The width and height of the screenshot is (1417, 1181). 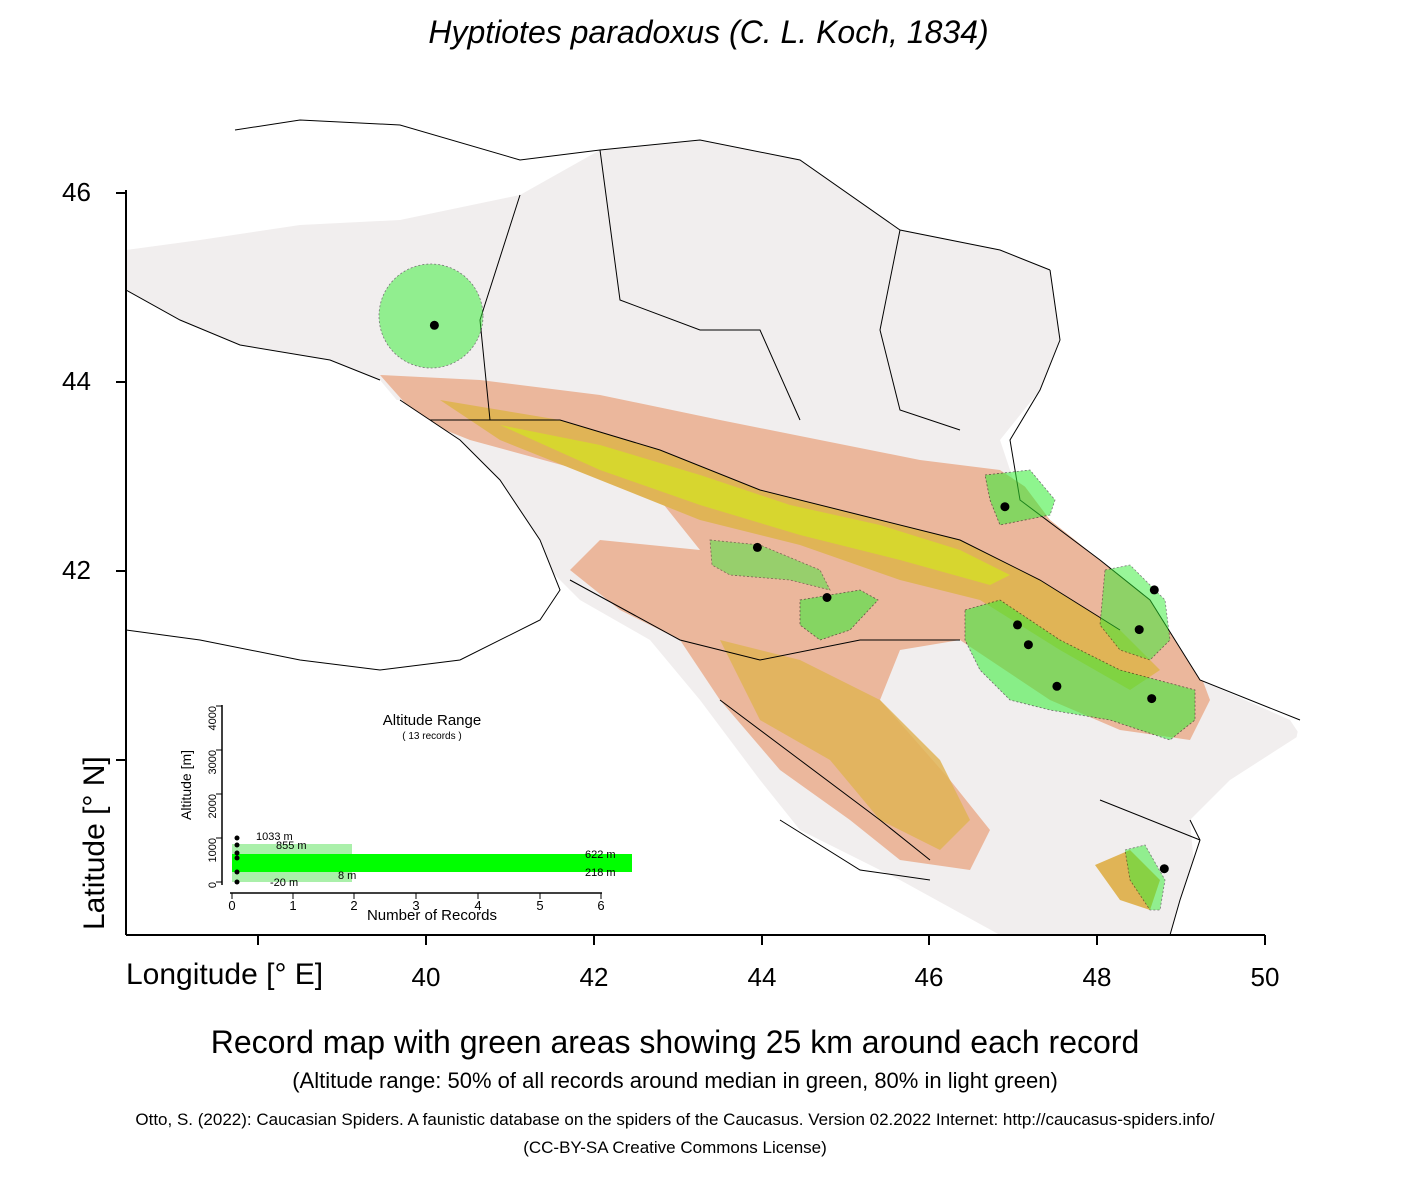 What do you see at coordinates (708, 32) in the screenshot?
I see `map-title: Hyptiotes paradoxus (C. L. Koch, 1834)` at bounding box center [708, 32].